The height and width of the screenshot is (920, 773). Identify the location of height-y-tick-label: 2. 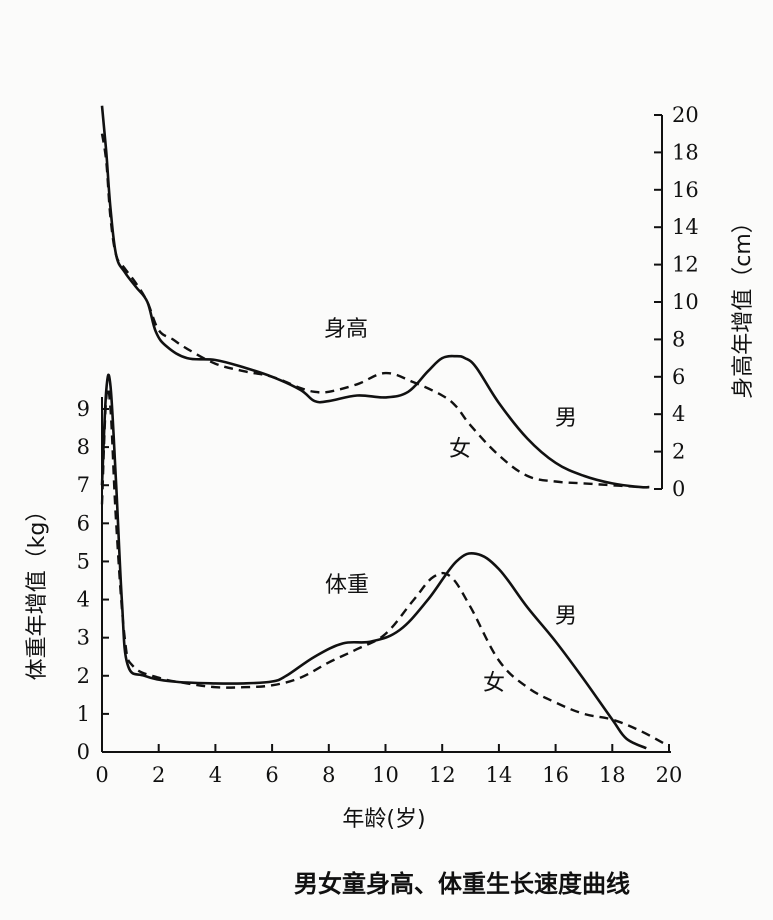
(678, 452).